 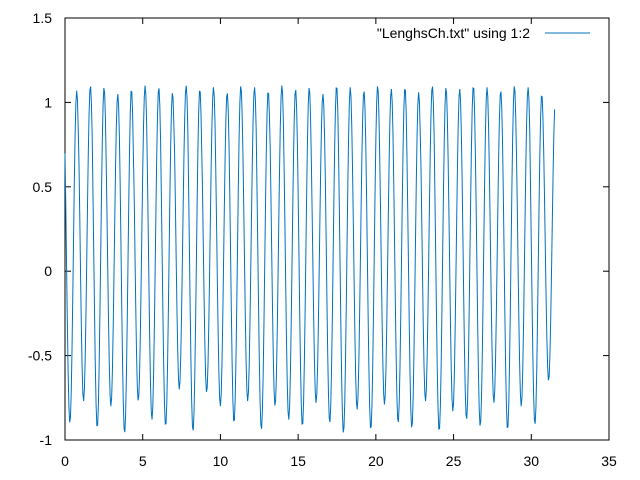 What do you see at coordinates (65, 461) in the screenshot?
I see `x-tick-label: 0` at bounding box center [65, 461].